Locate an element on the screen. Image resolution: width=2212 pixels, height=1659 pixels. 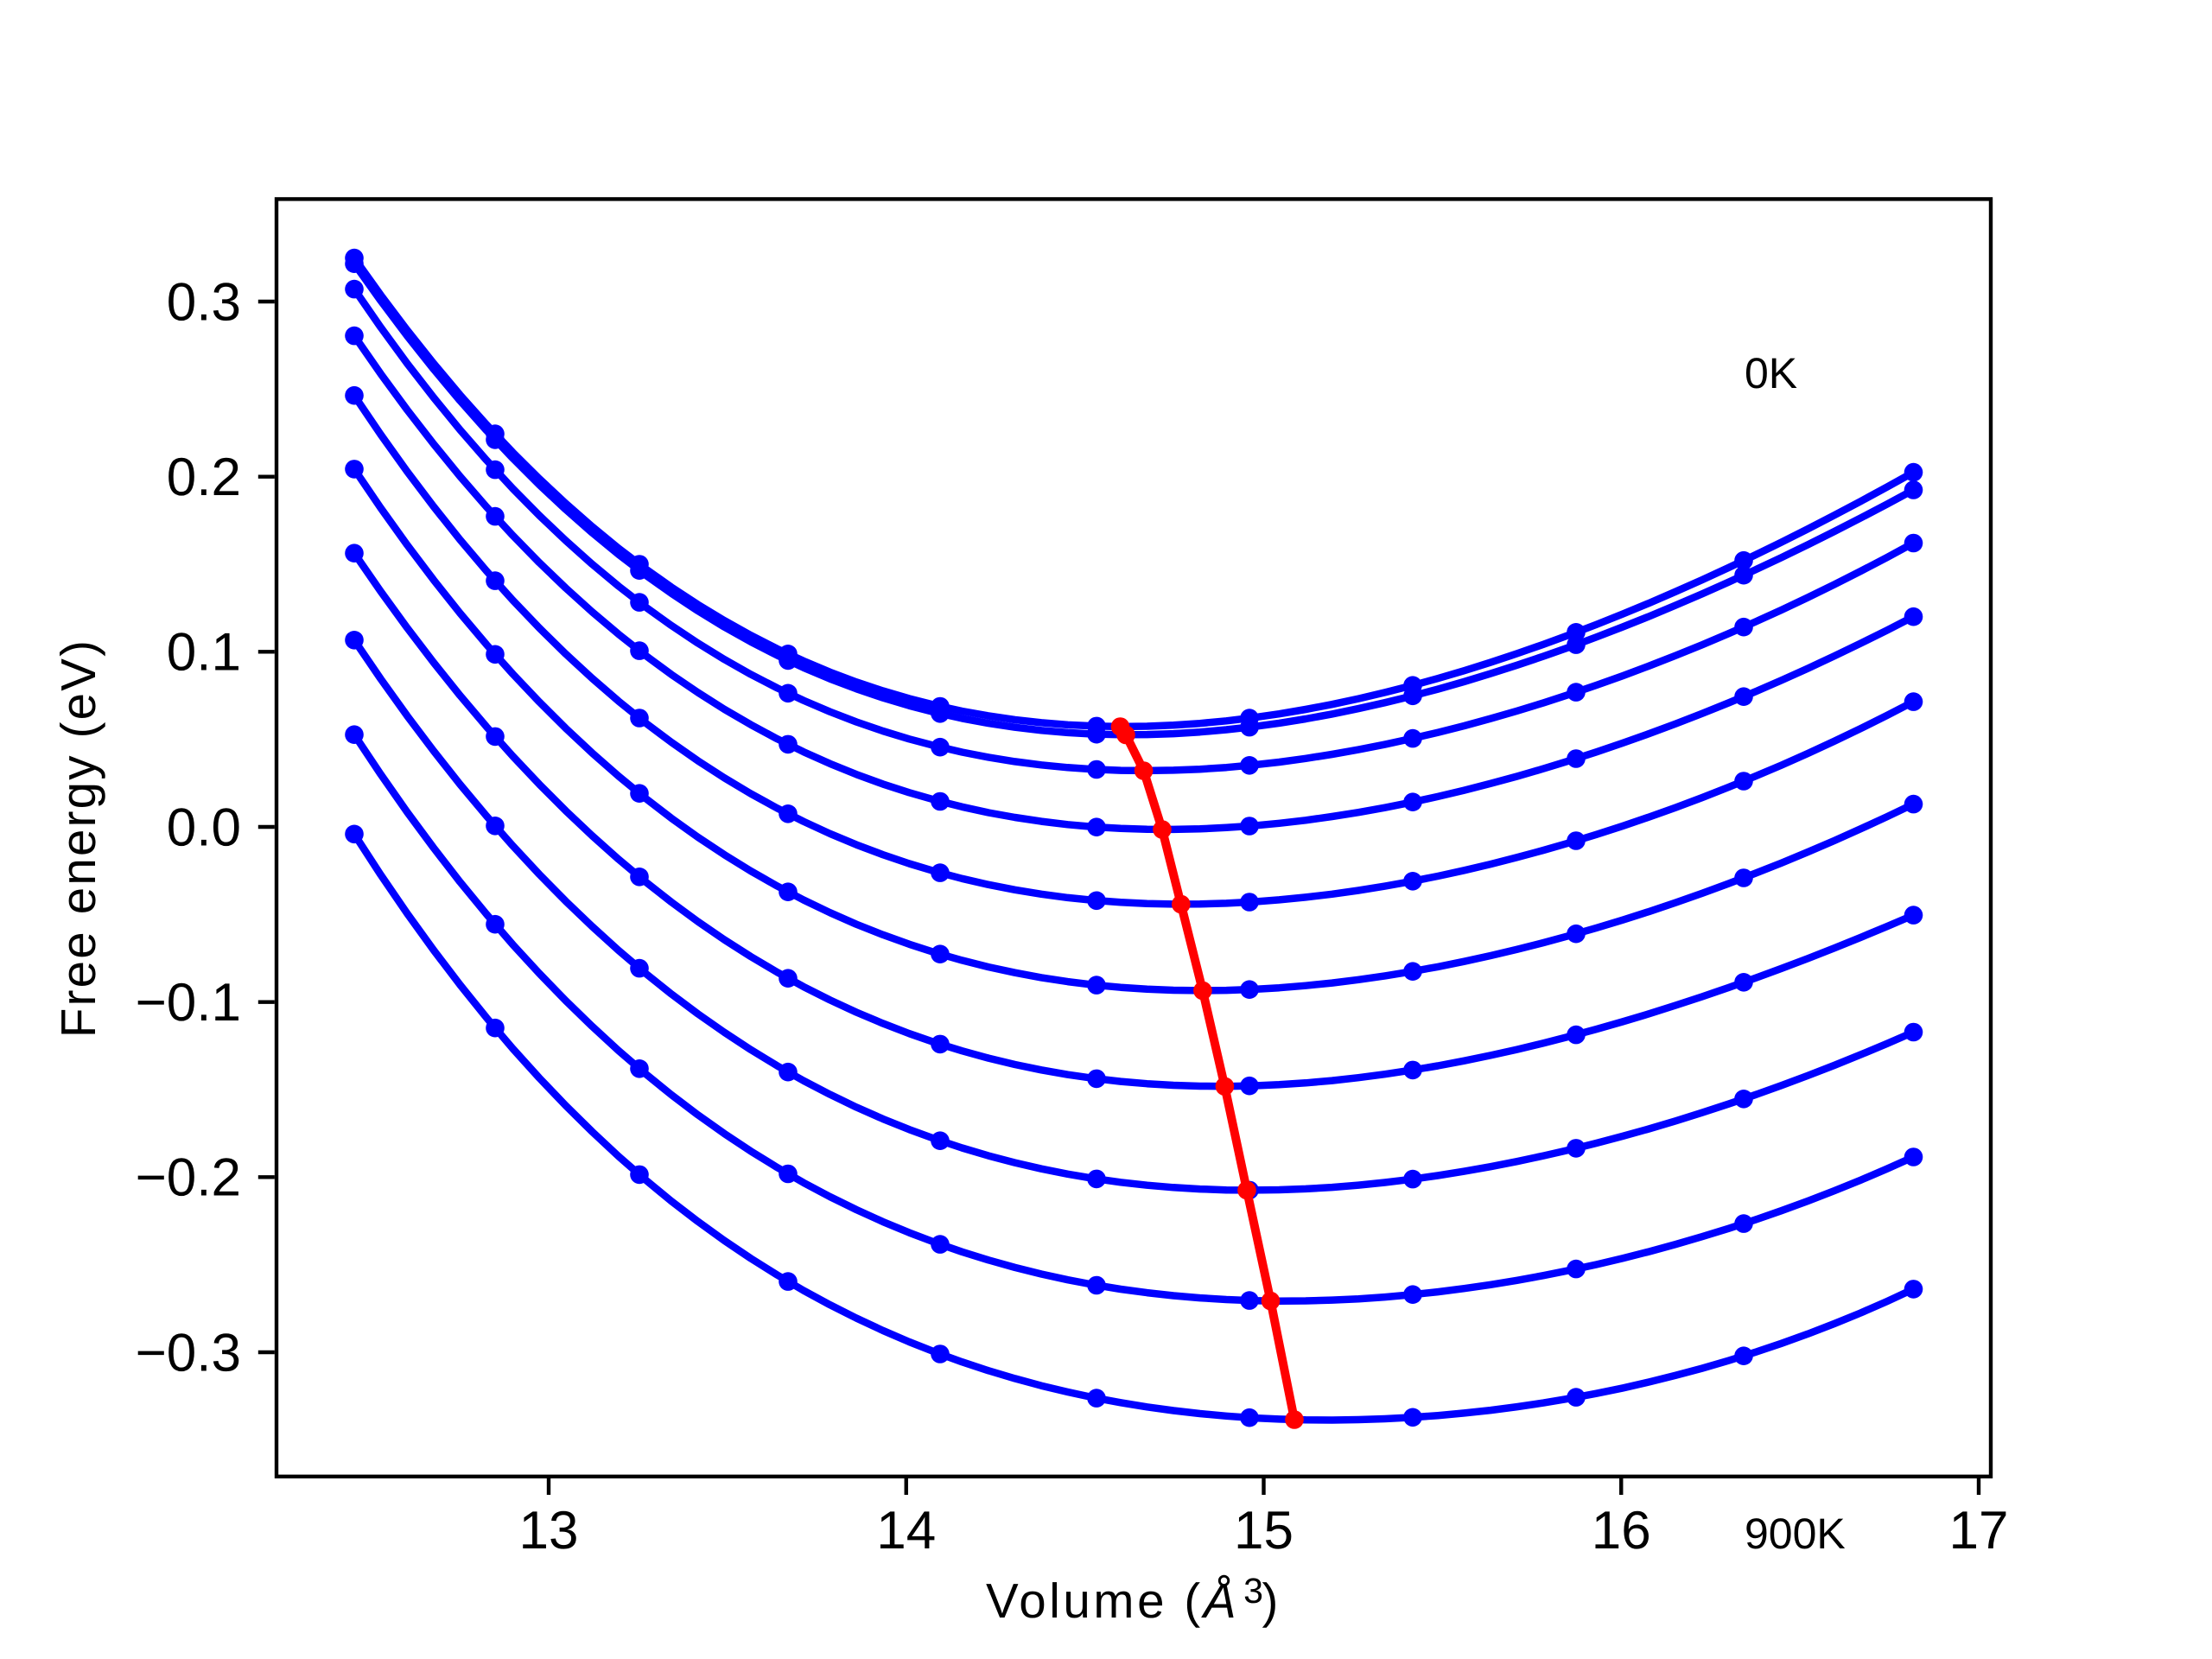
svg-text: 15 is located at coordinates (1264, 1530).